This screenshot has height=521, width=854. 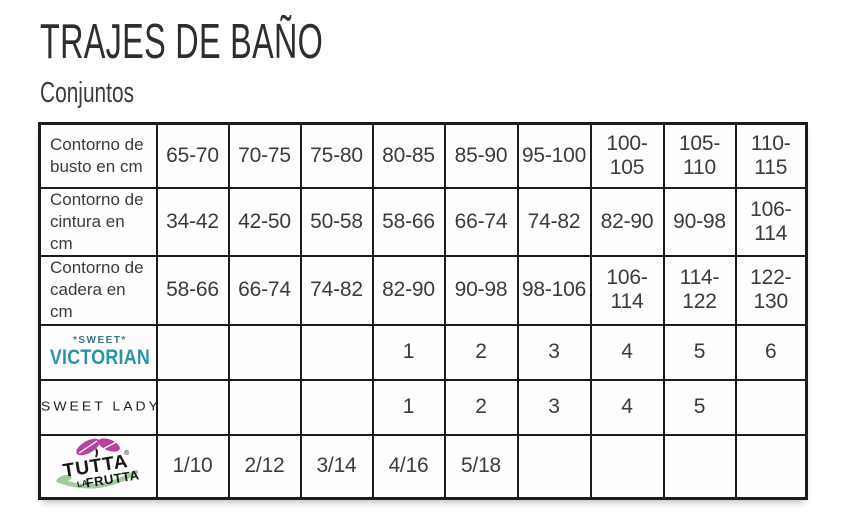 I want to click on table-cell: 50-58, so click(x=336, y=222).